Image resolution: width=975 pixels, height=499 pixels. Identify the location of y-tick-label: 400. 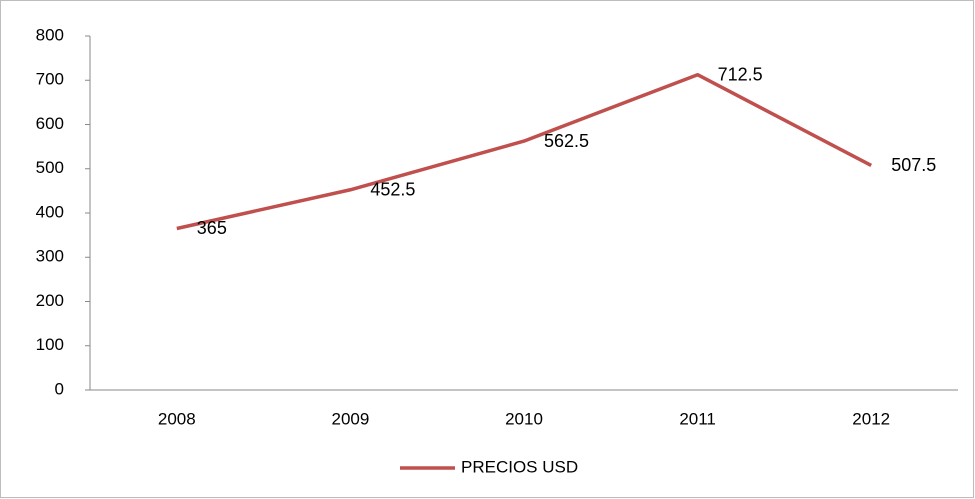
(50, 211).